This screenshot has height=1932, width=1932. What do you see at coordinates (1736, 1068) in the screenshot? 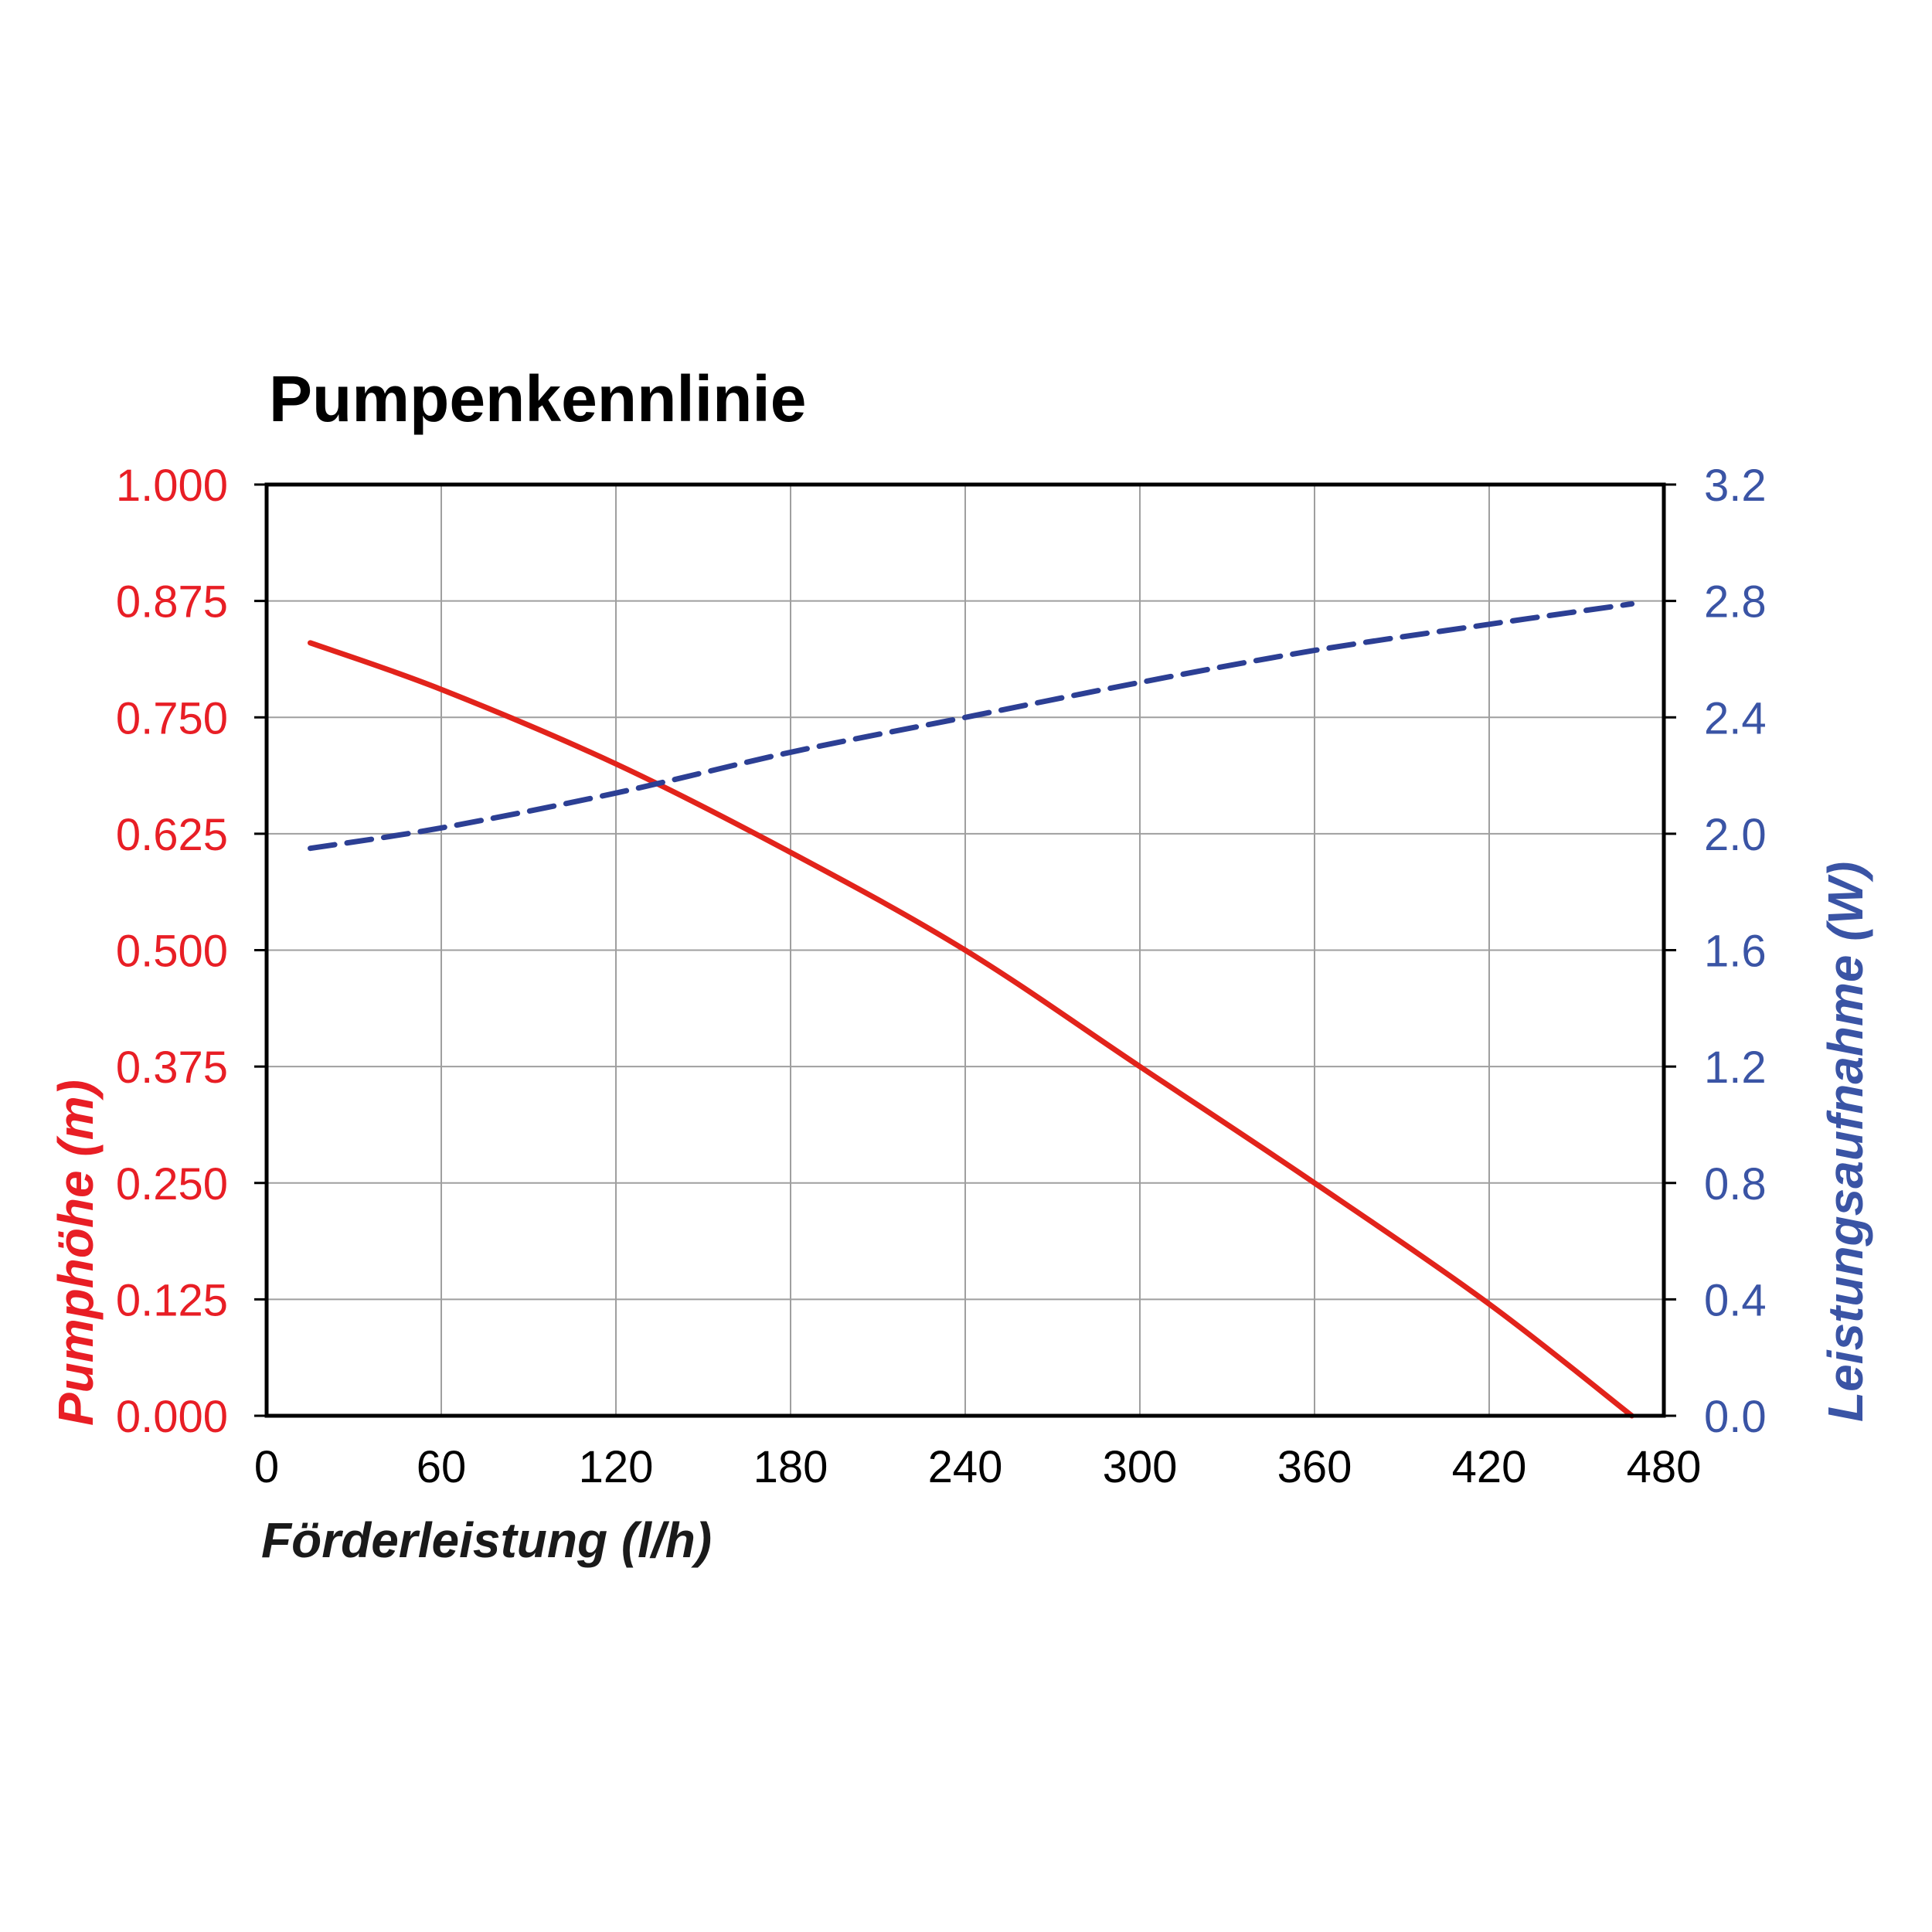
I see `y-right-tick-label: 1.2` at bounding box center [1736, 1068].